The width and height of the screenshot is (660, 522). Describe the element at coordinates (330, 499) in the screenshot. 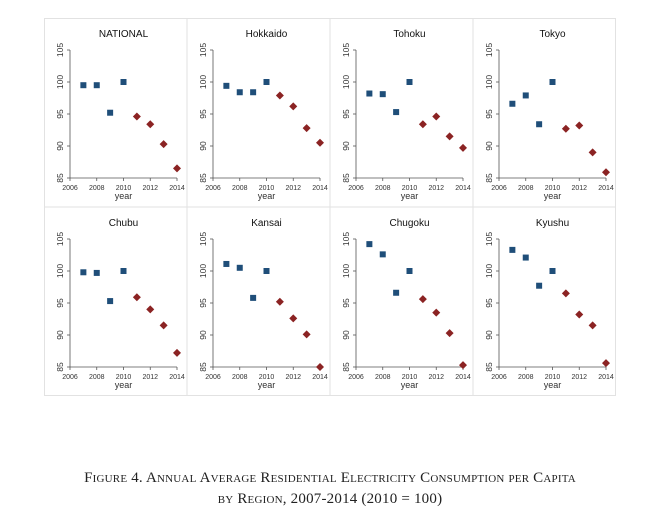

I see `caption-line-2: by Region, 2007-2014 (2010 = 100)` at that location.